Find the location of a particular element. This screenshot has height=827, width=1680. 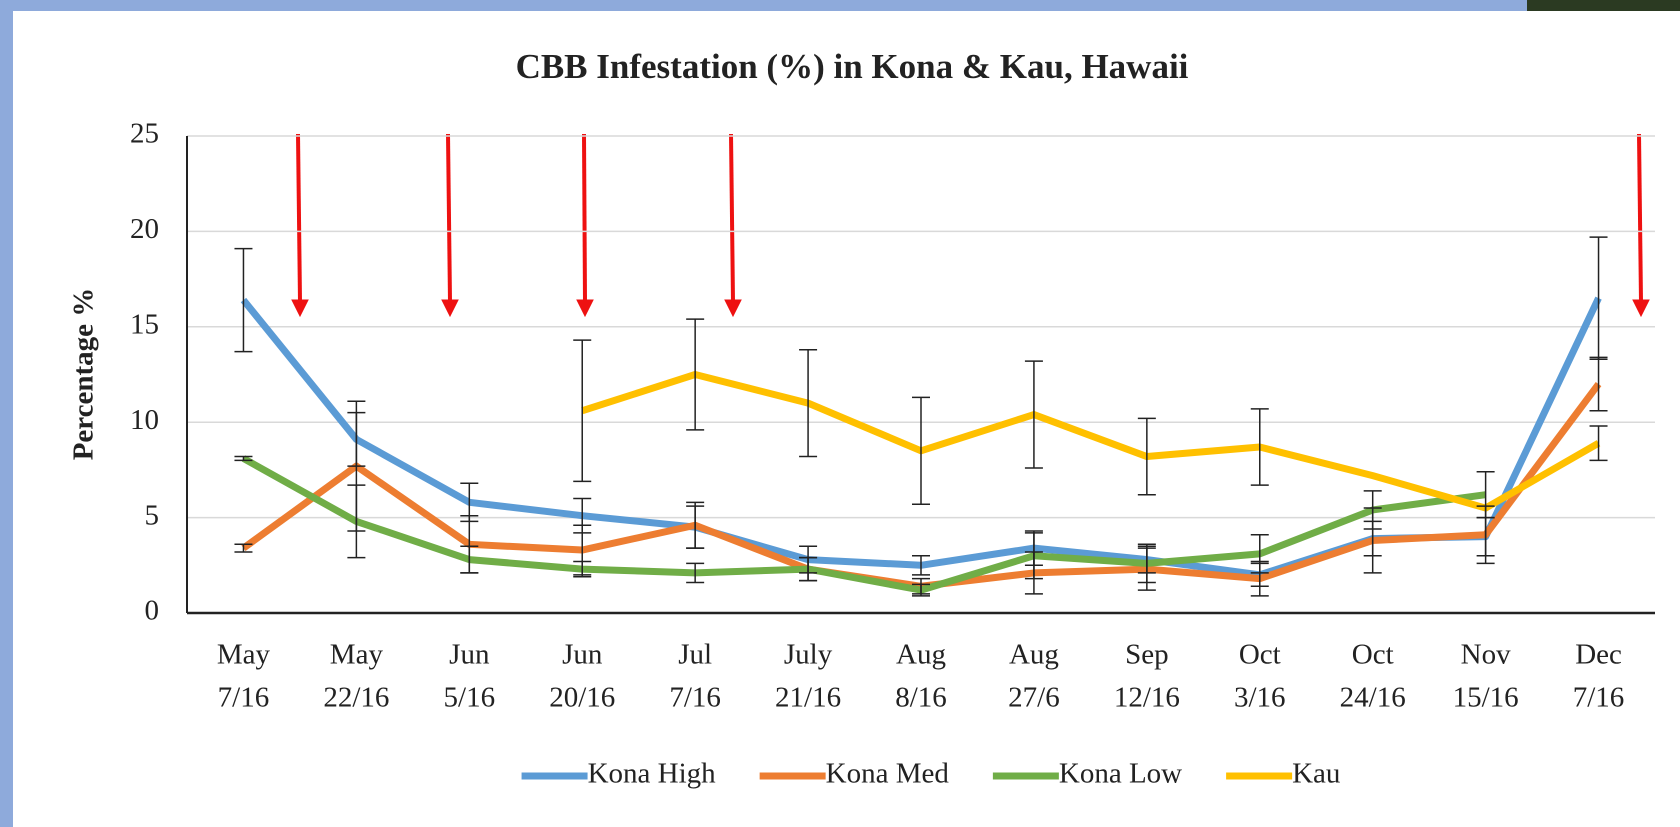

x-tick-label: 3/16 is located at coordinates (1260, 698).